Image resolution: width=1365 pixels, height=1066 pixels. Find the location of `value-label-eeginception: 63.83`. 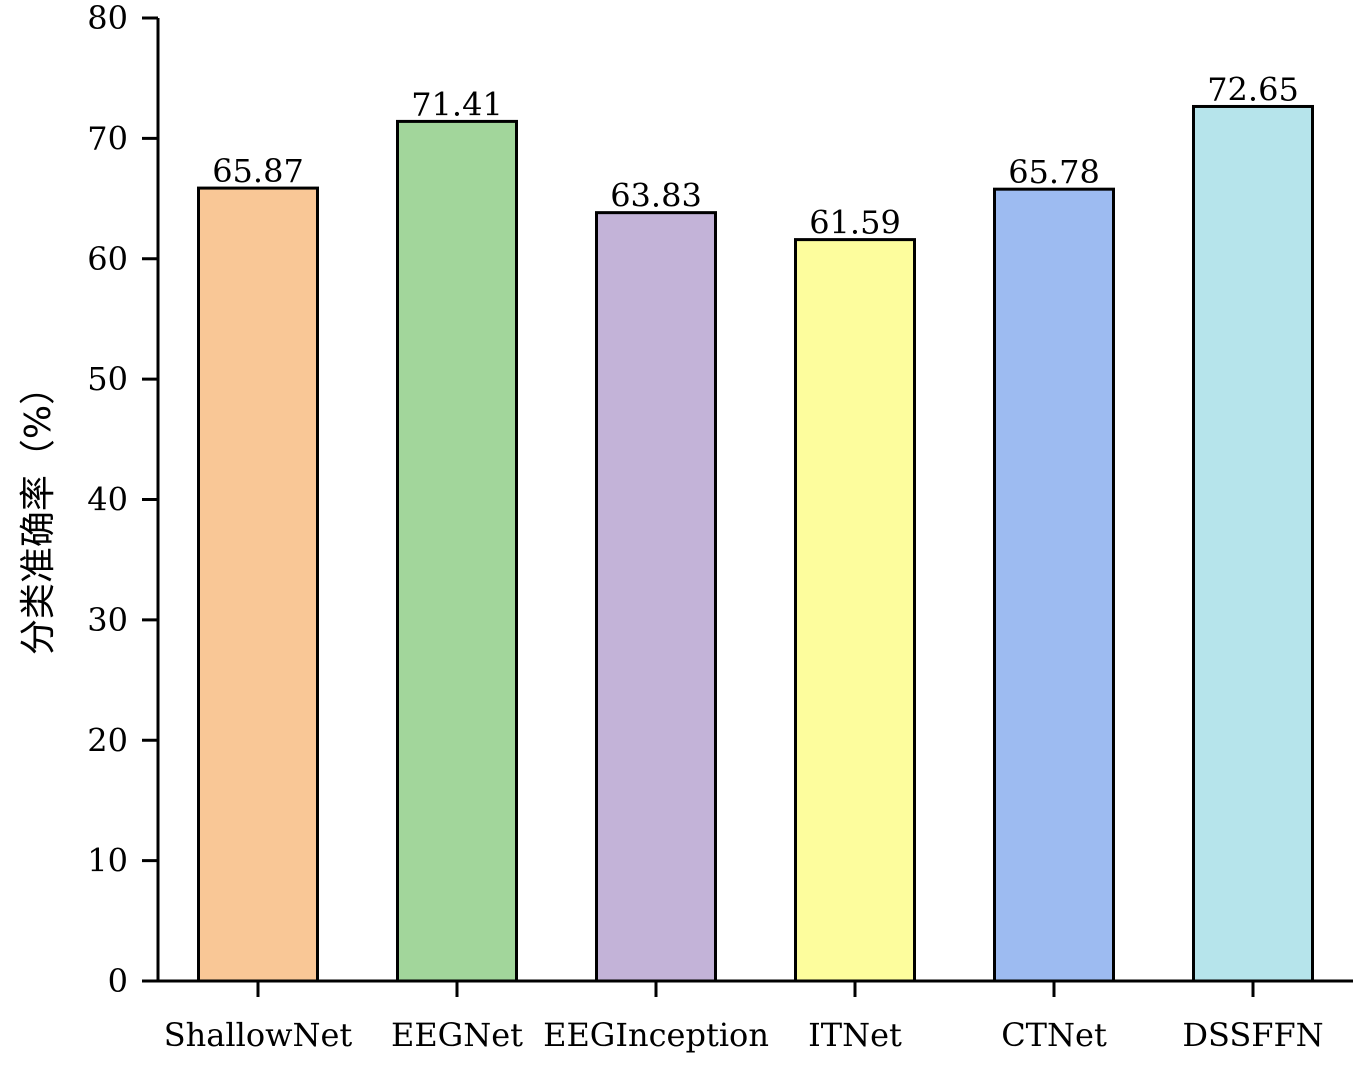

value-label-eeginception: 63.83 is located at coordinates (656, 196).